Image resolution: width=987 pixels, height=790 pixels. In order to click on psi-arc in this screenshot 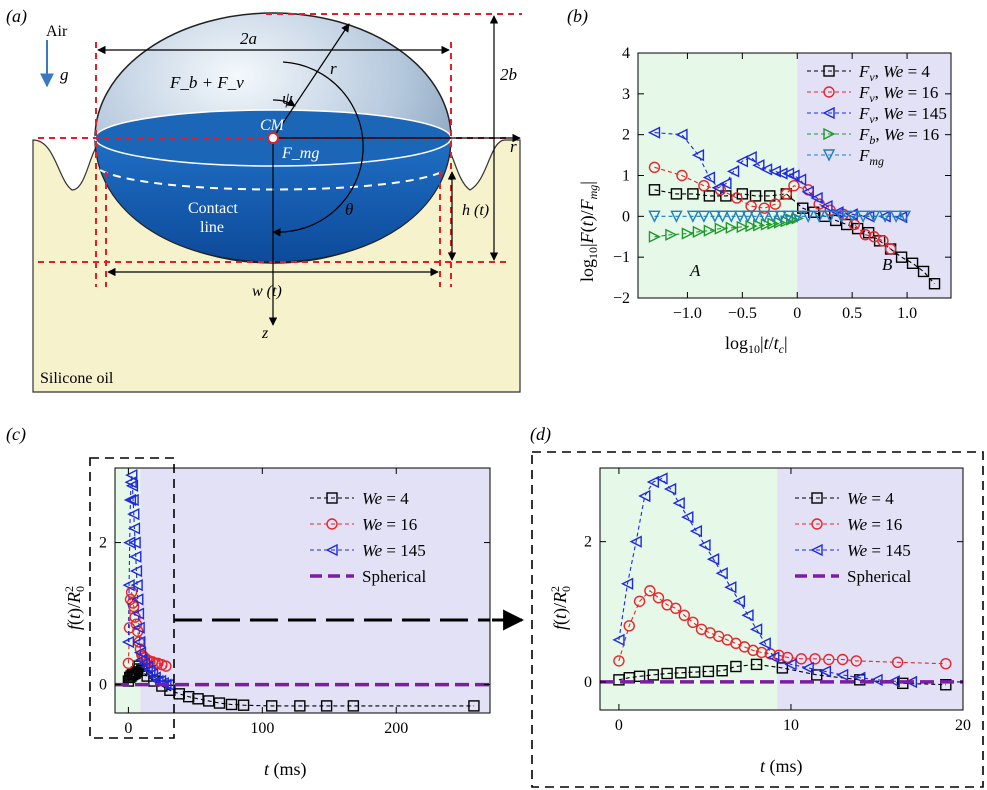, I will do `click(284, 102)`.